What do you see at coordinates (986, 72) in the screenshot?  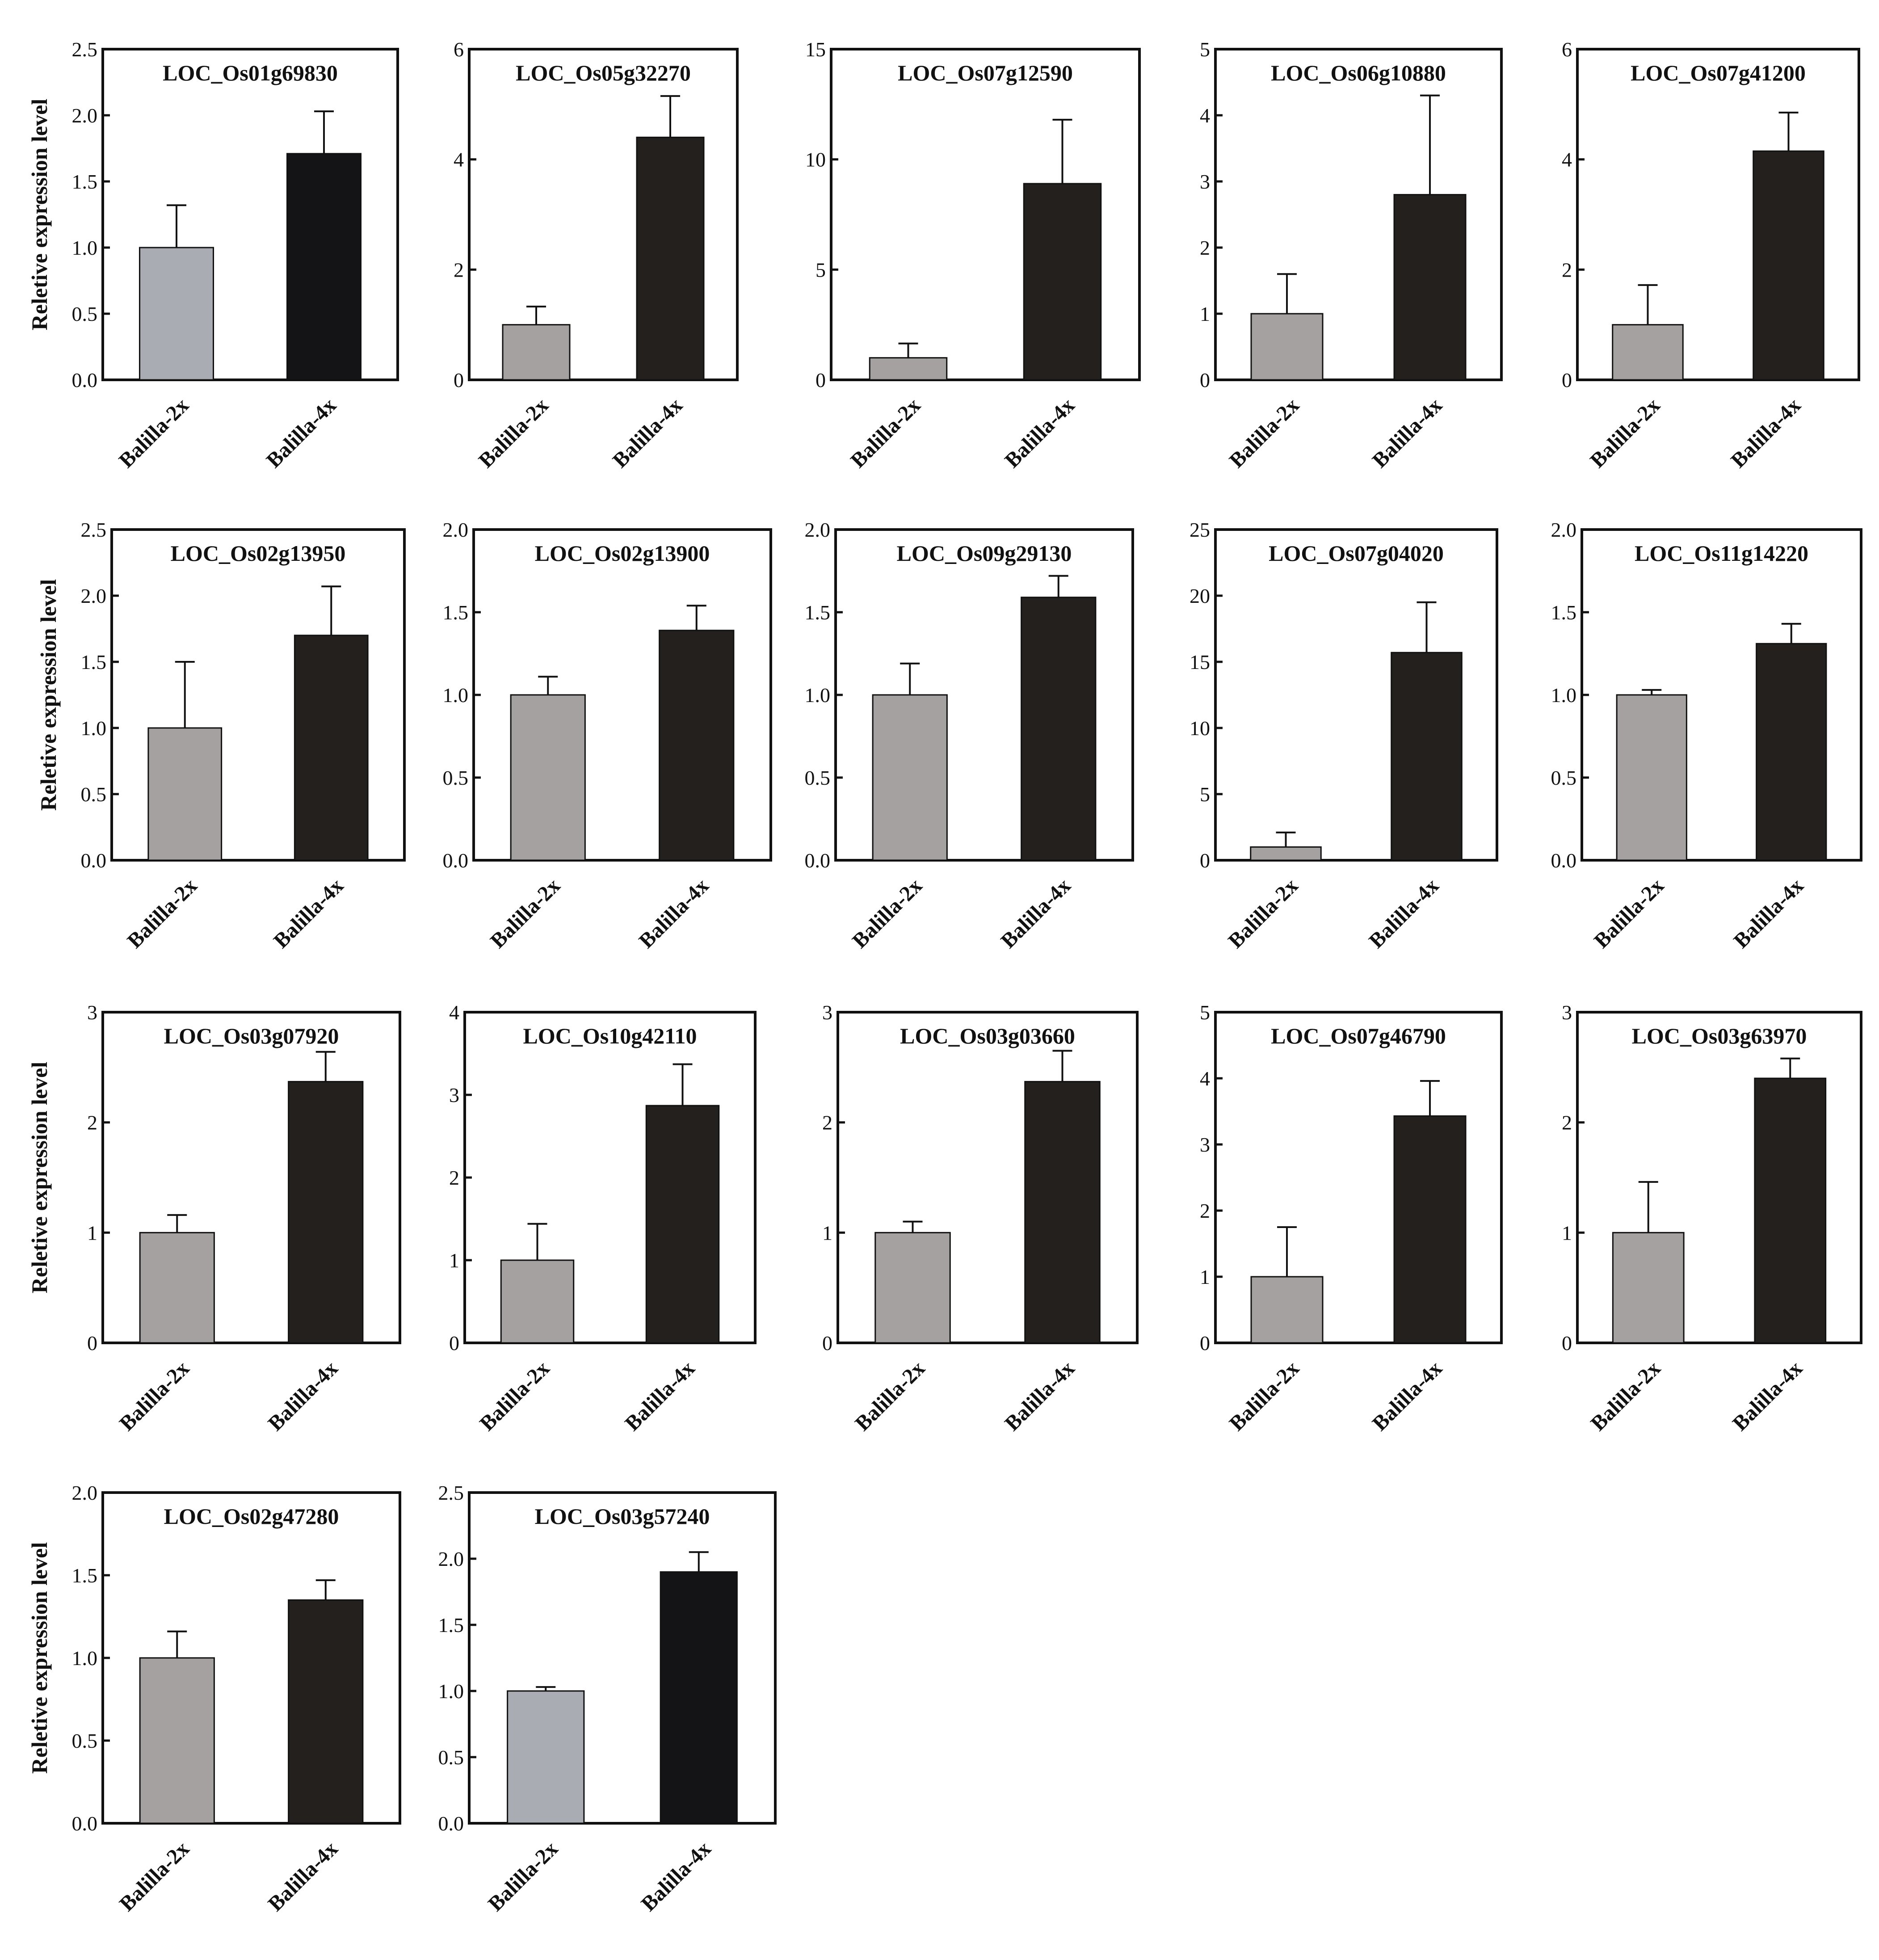 I see `chart-title: LOC_Os07g12590` at bounding box center [986, 72].